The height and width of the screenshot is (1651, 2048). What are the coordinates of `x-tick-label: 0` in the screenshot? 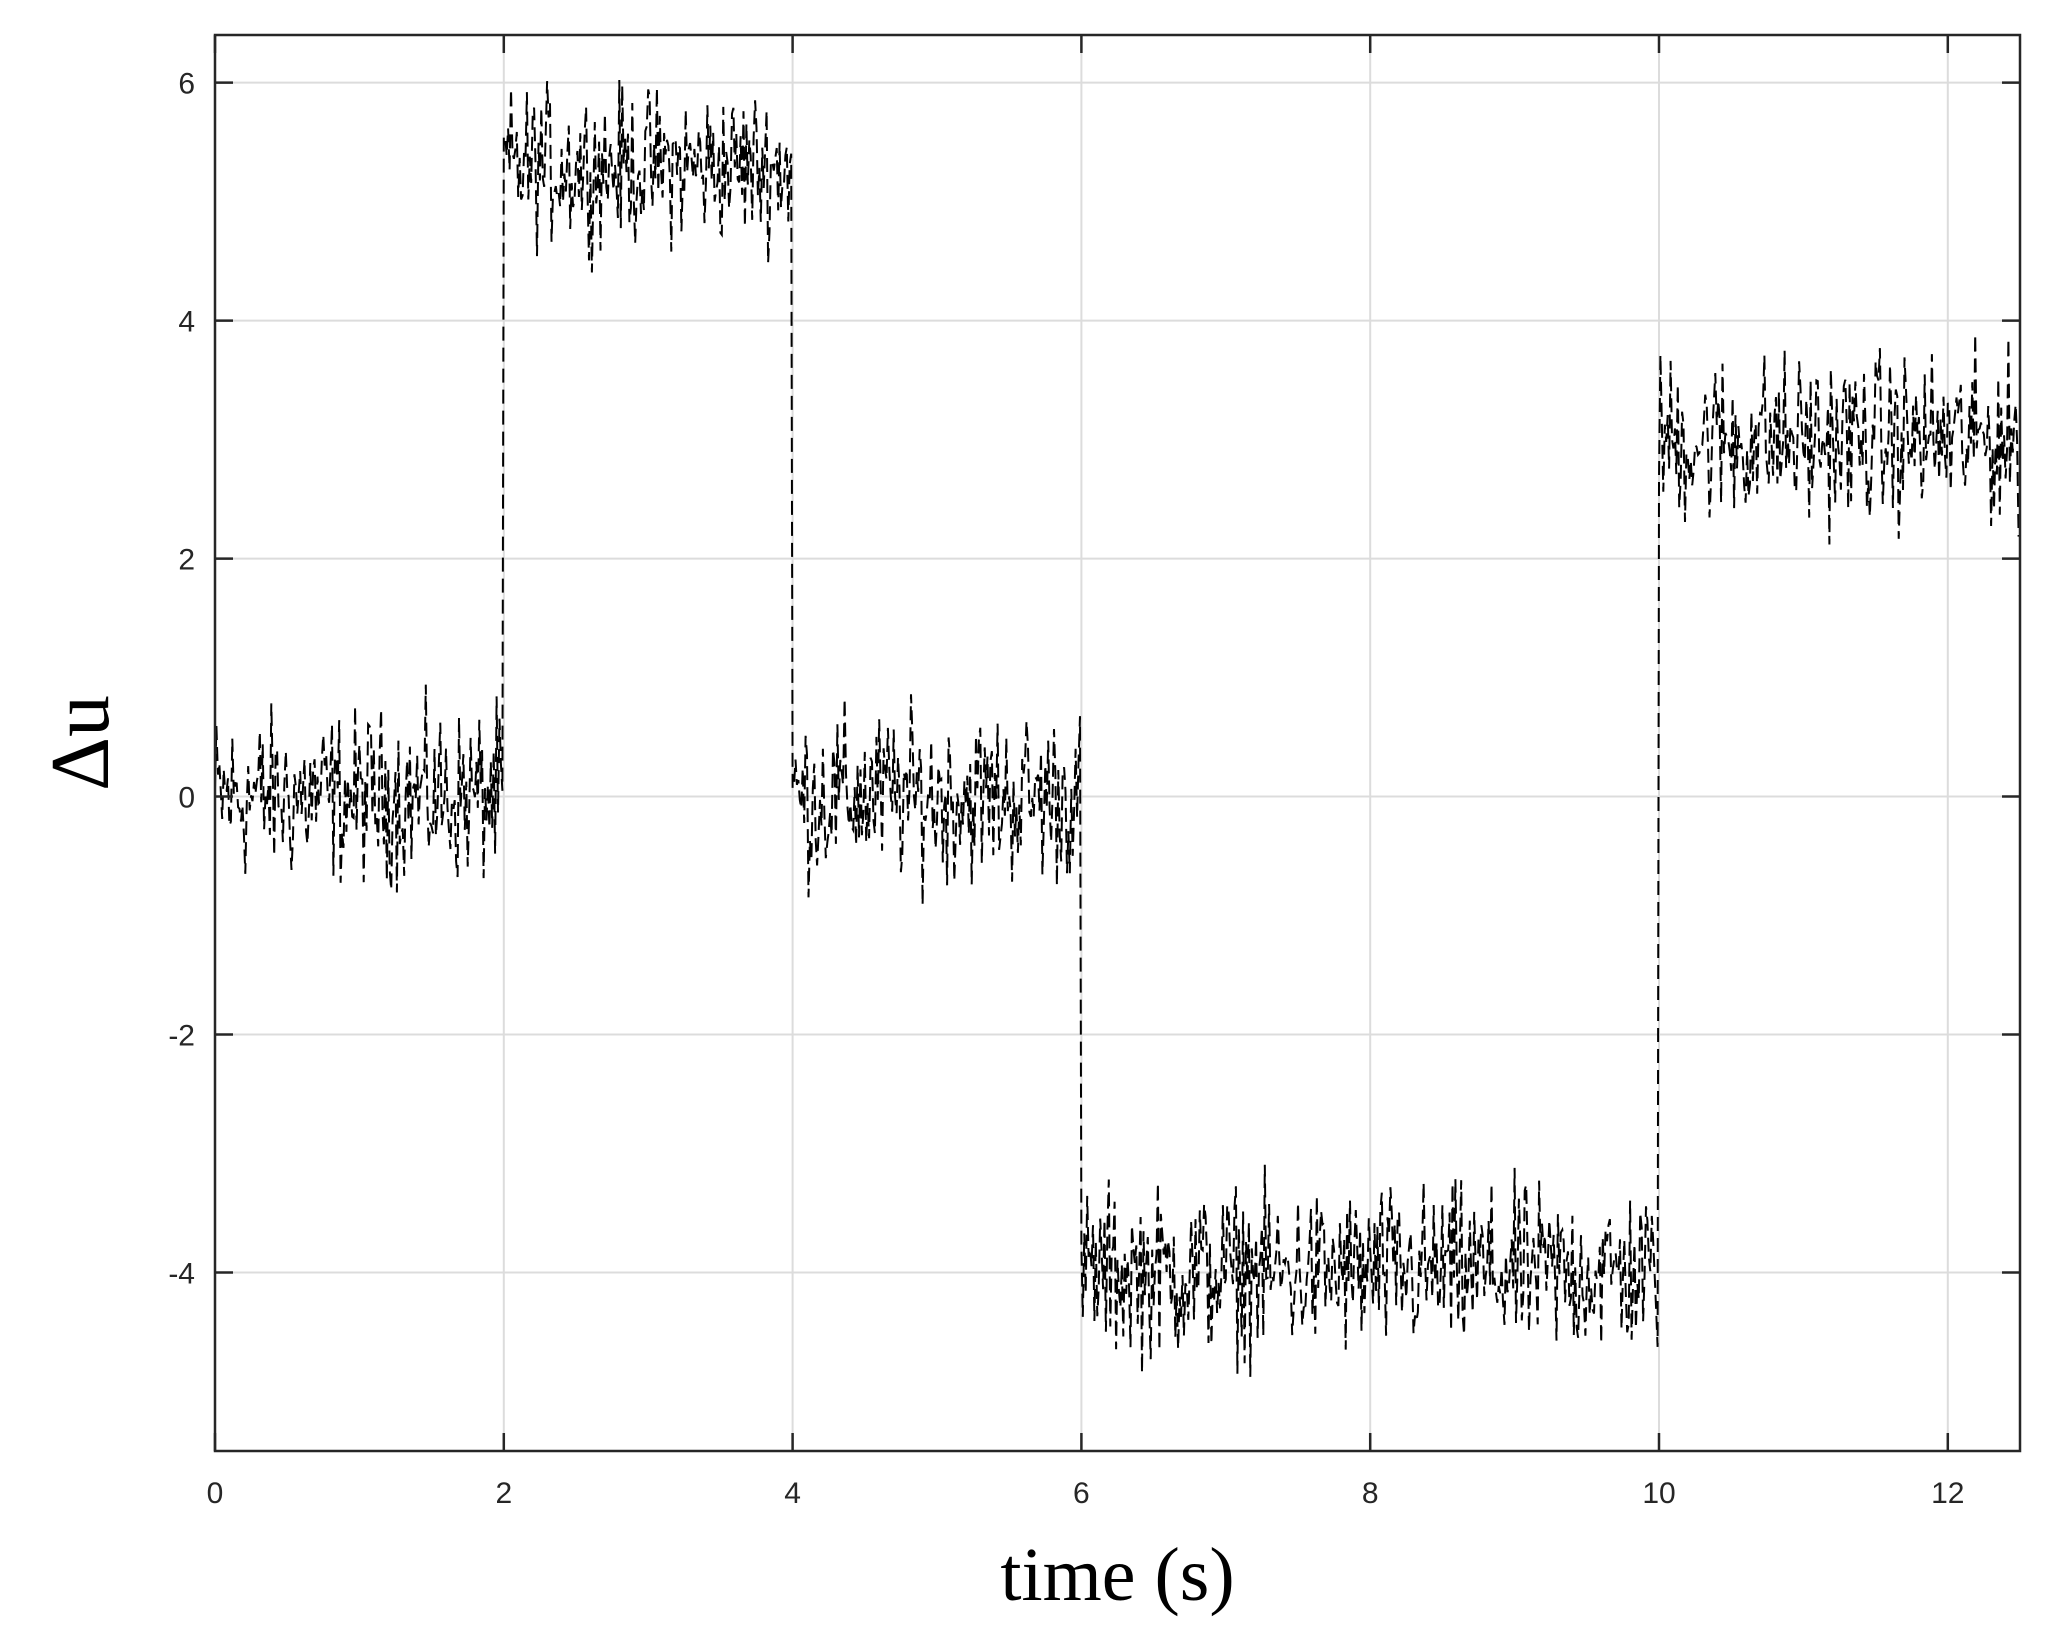 It's located at (215, 1493).